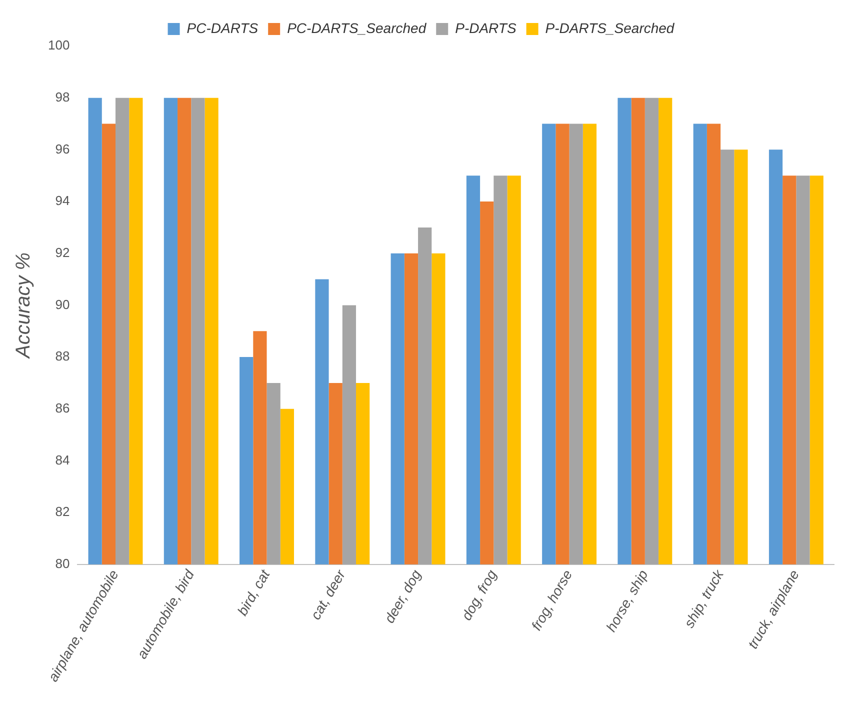  Describe the element at coordinates (62, 408) in the screenshot. I see `y-tick-label: 86` at that location.